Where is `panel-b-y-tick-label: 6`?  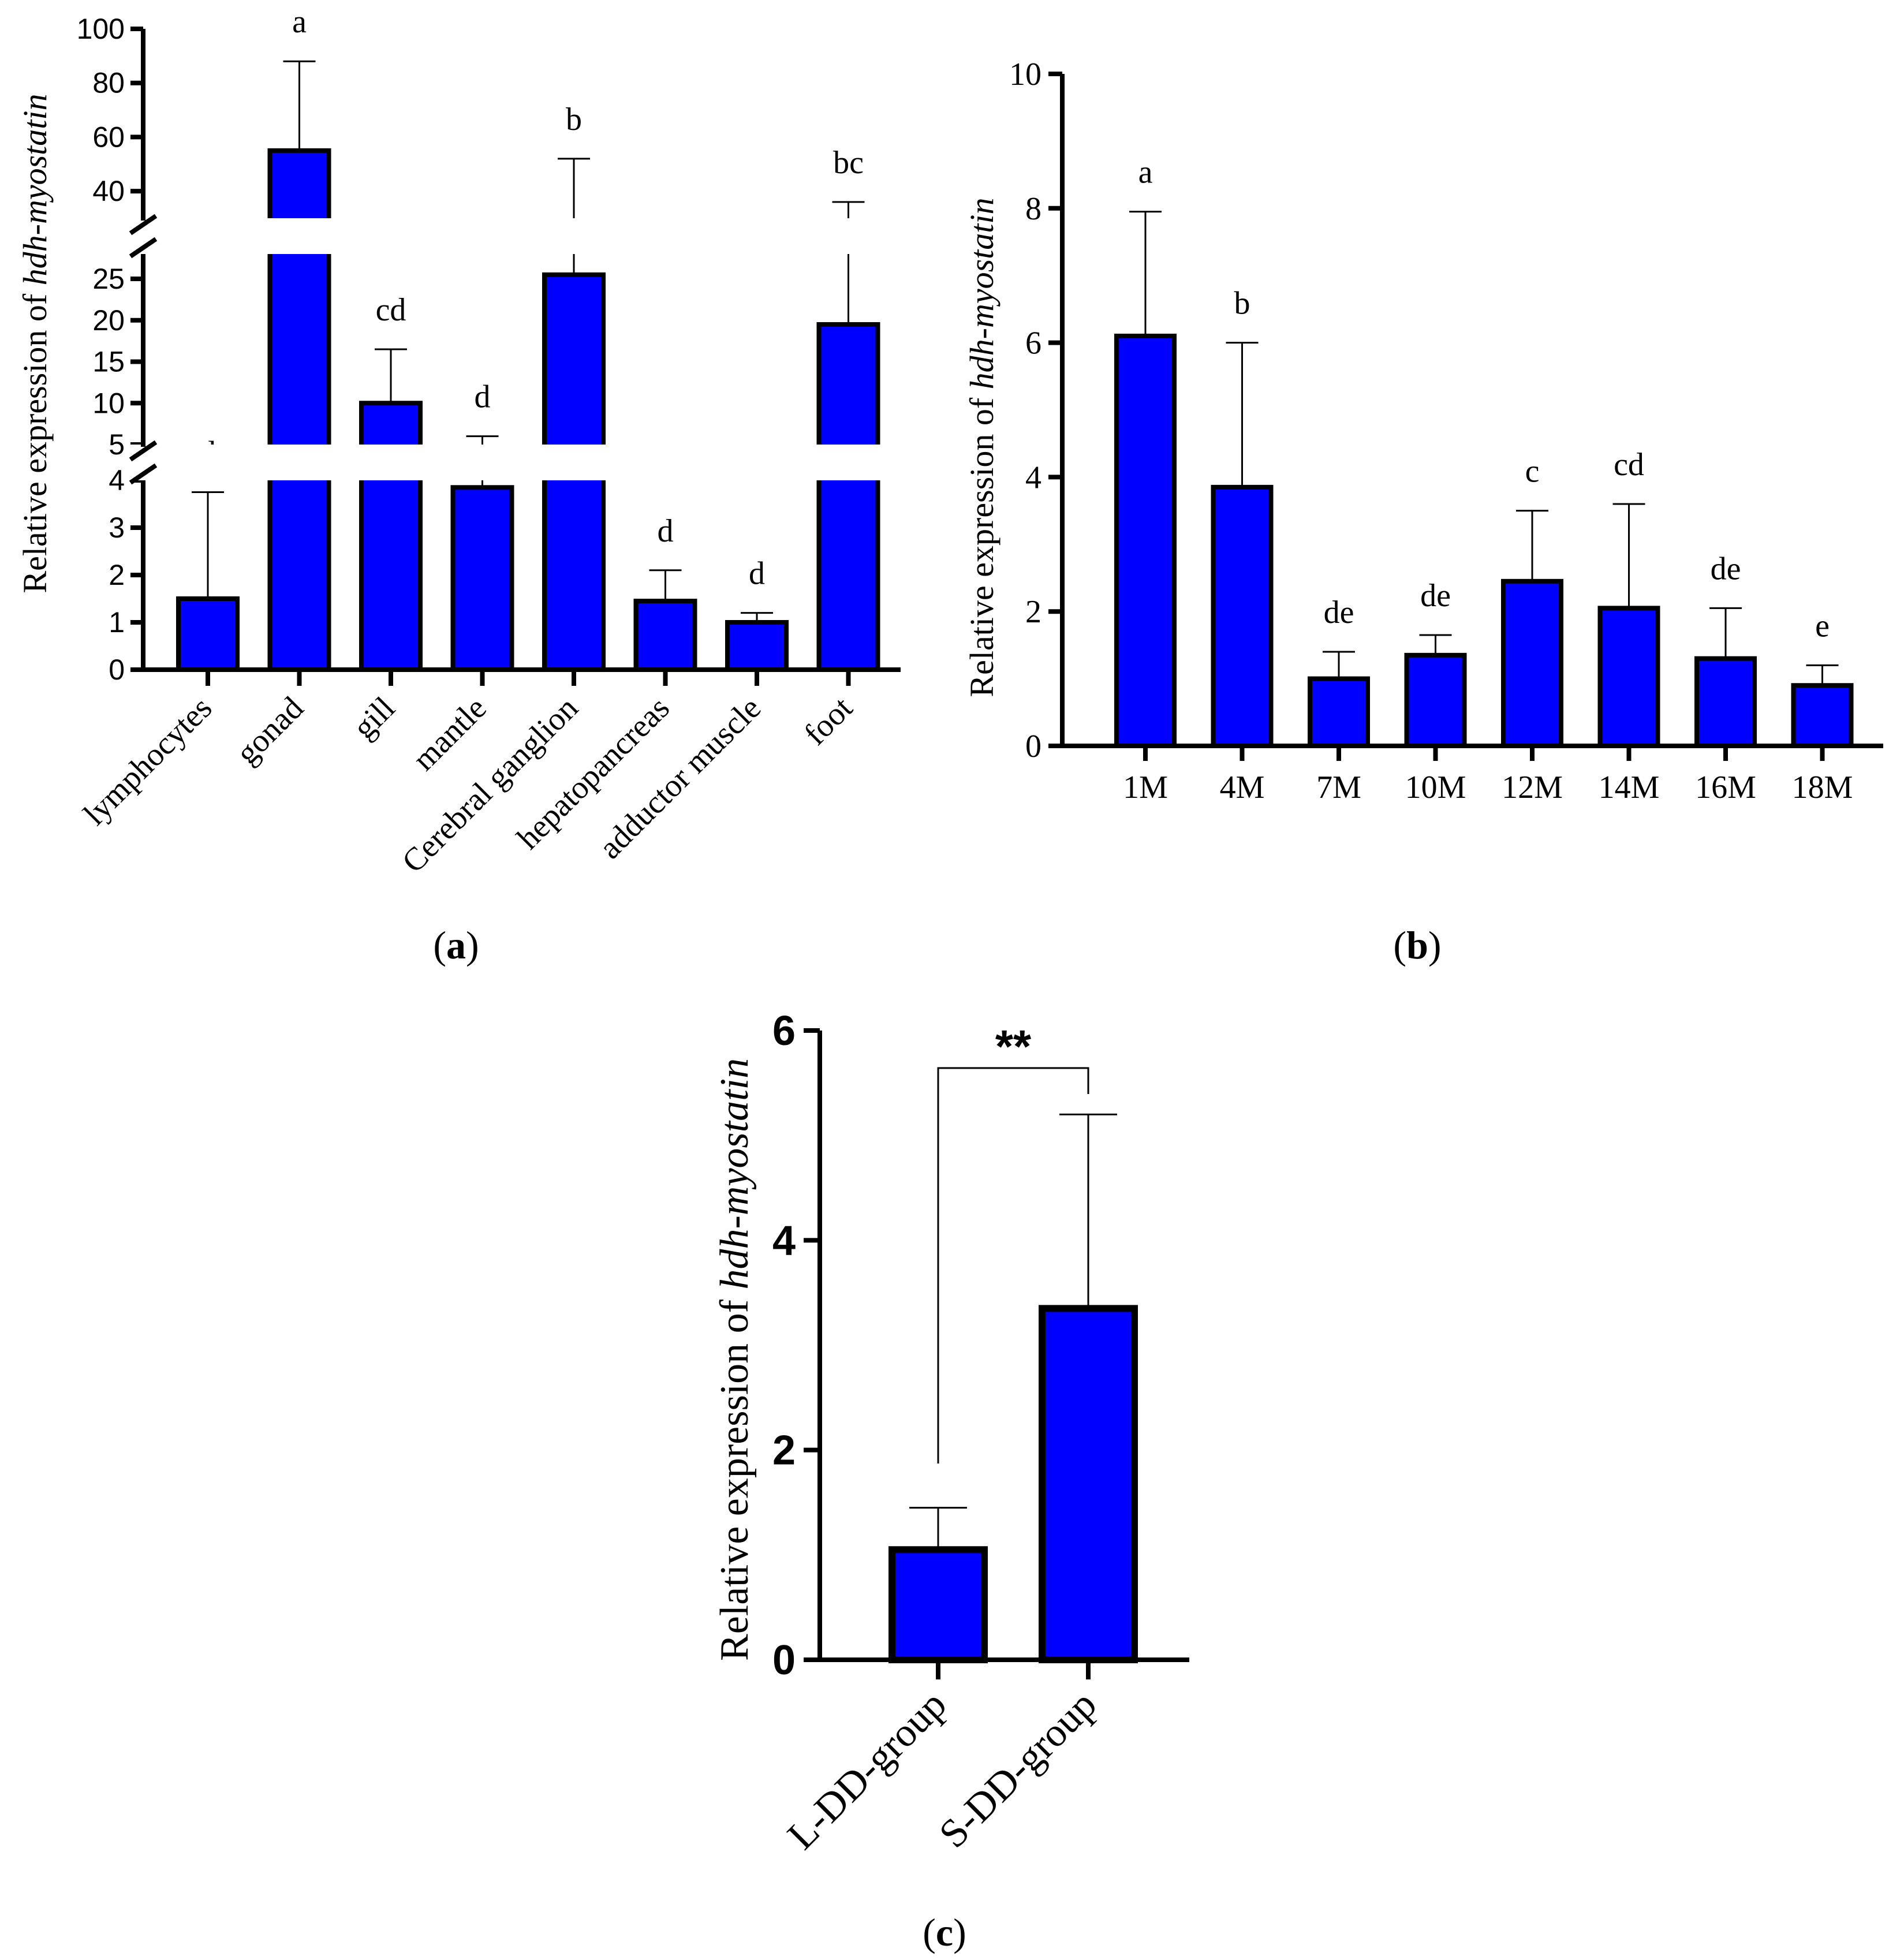 panel-b-y-tick-label: 6 is located at coordinates (1033, 343).